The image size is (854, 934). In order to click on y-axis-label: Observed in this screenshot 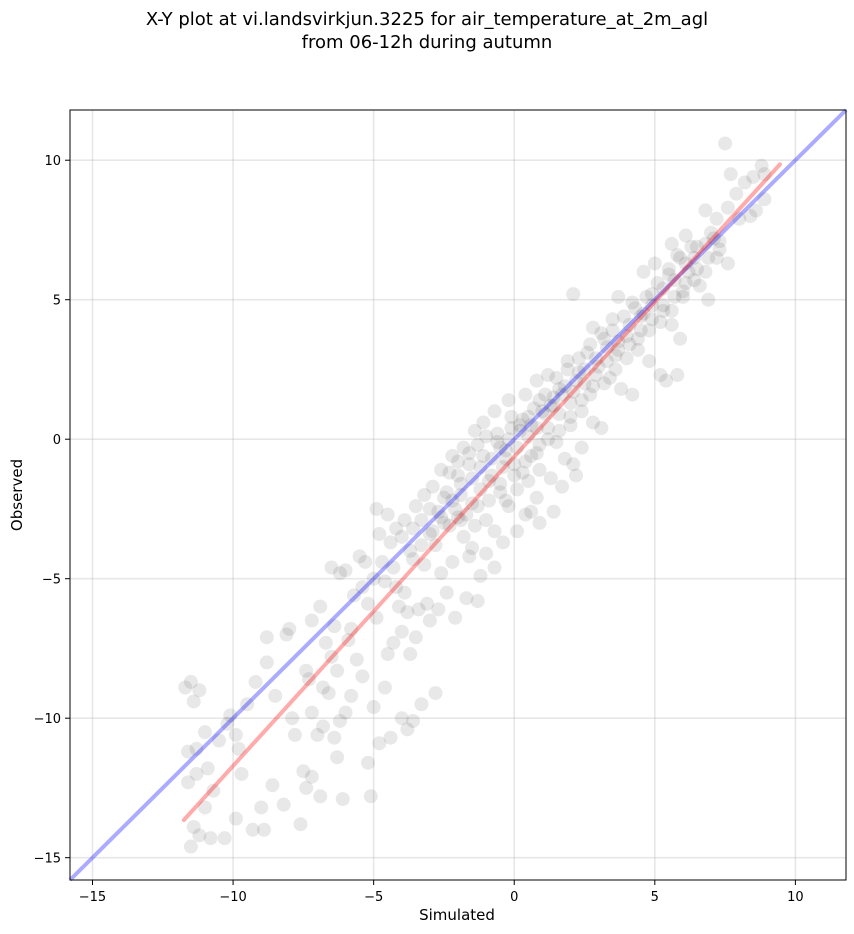, I will do `click(17, 495)`.